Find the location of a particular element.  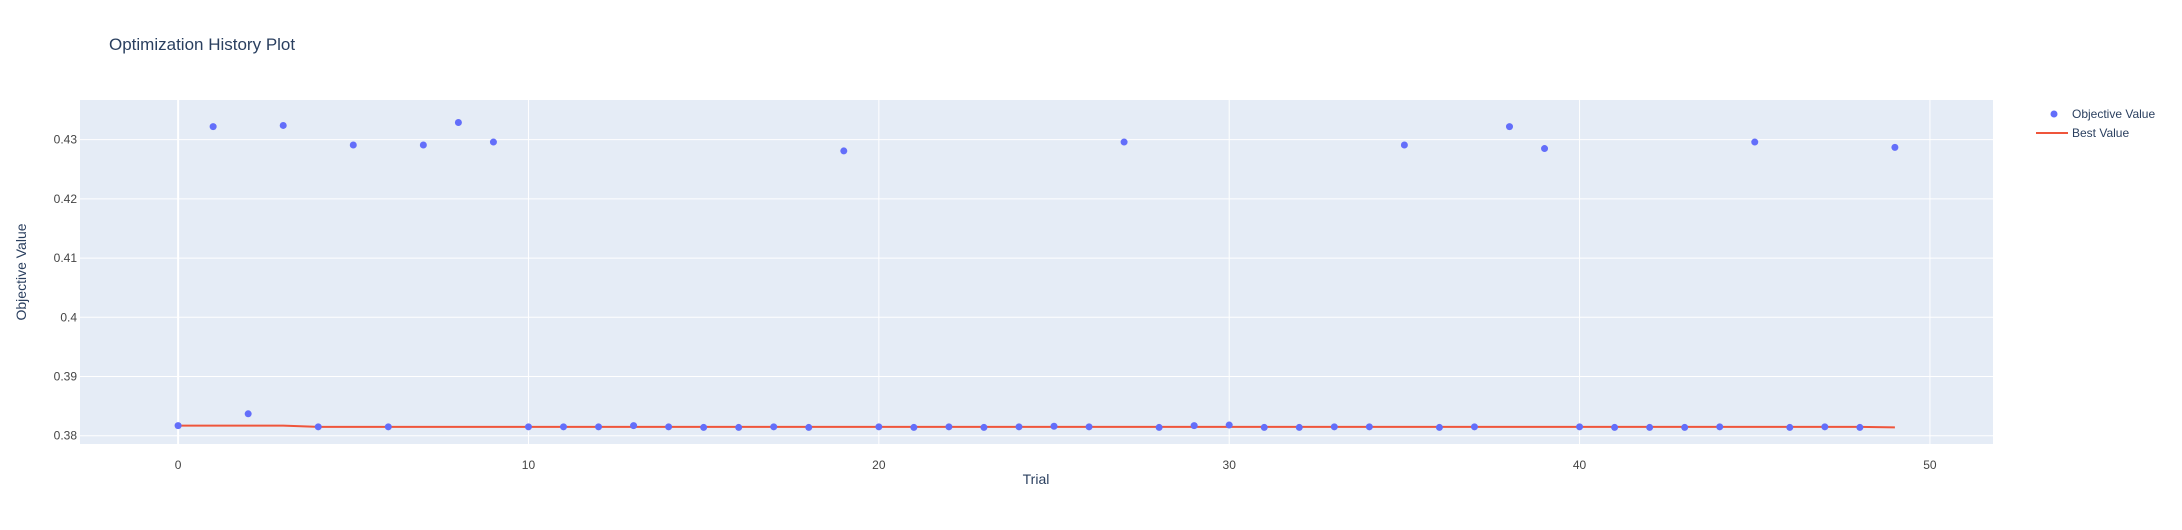

legend-item-best-value: Best Value is located at coordinates (2082, 133).